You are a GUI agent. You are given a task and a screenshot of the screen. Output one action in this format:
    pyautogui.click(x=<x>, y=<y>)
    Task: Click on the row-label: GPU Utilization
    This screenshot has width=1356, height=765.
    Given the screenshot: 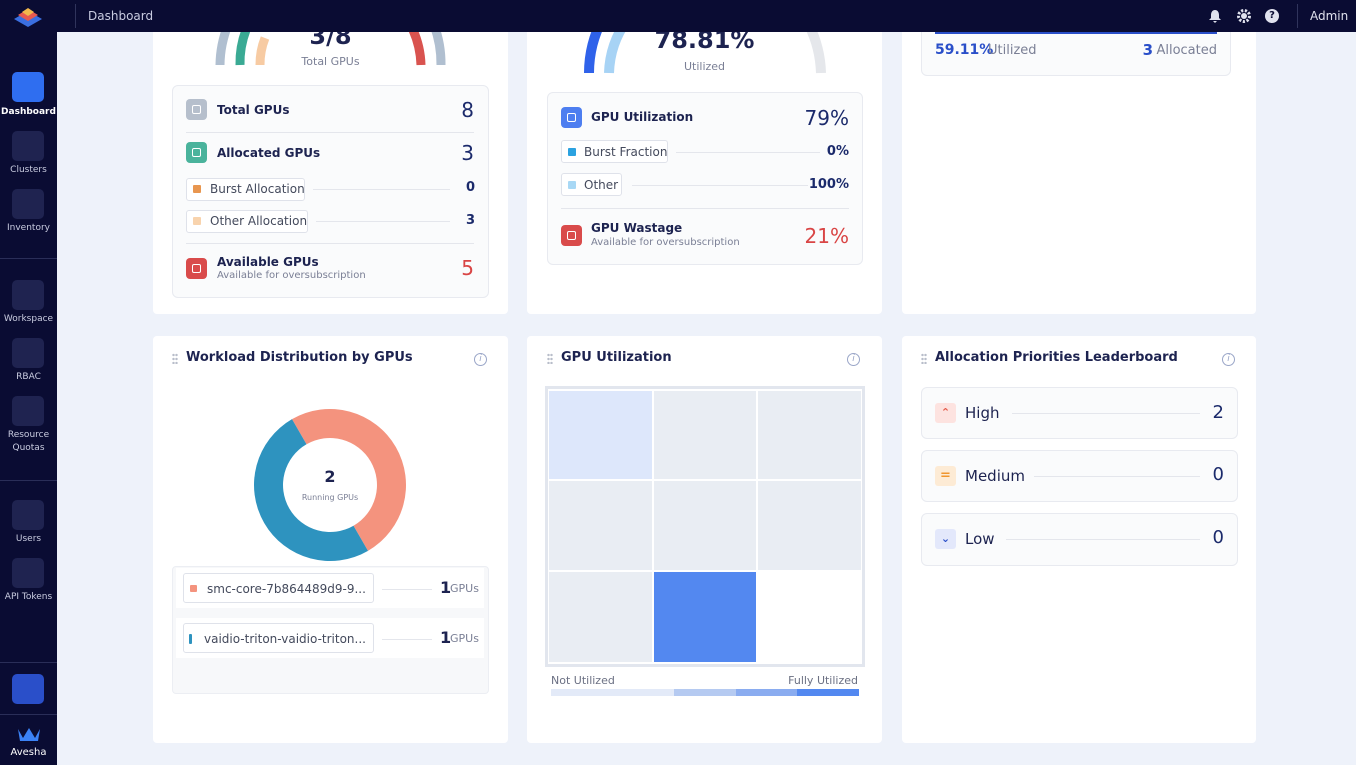 What is the action you would take?
    pyautogui.click(x=642, y=117)
    